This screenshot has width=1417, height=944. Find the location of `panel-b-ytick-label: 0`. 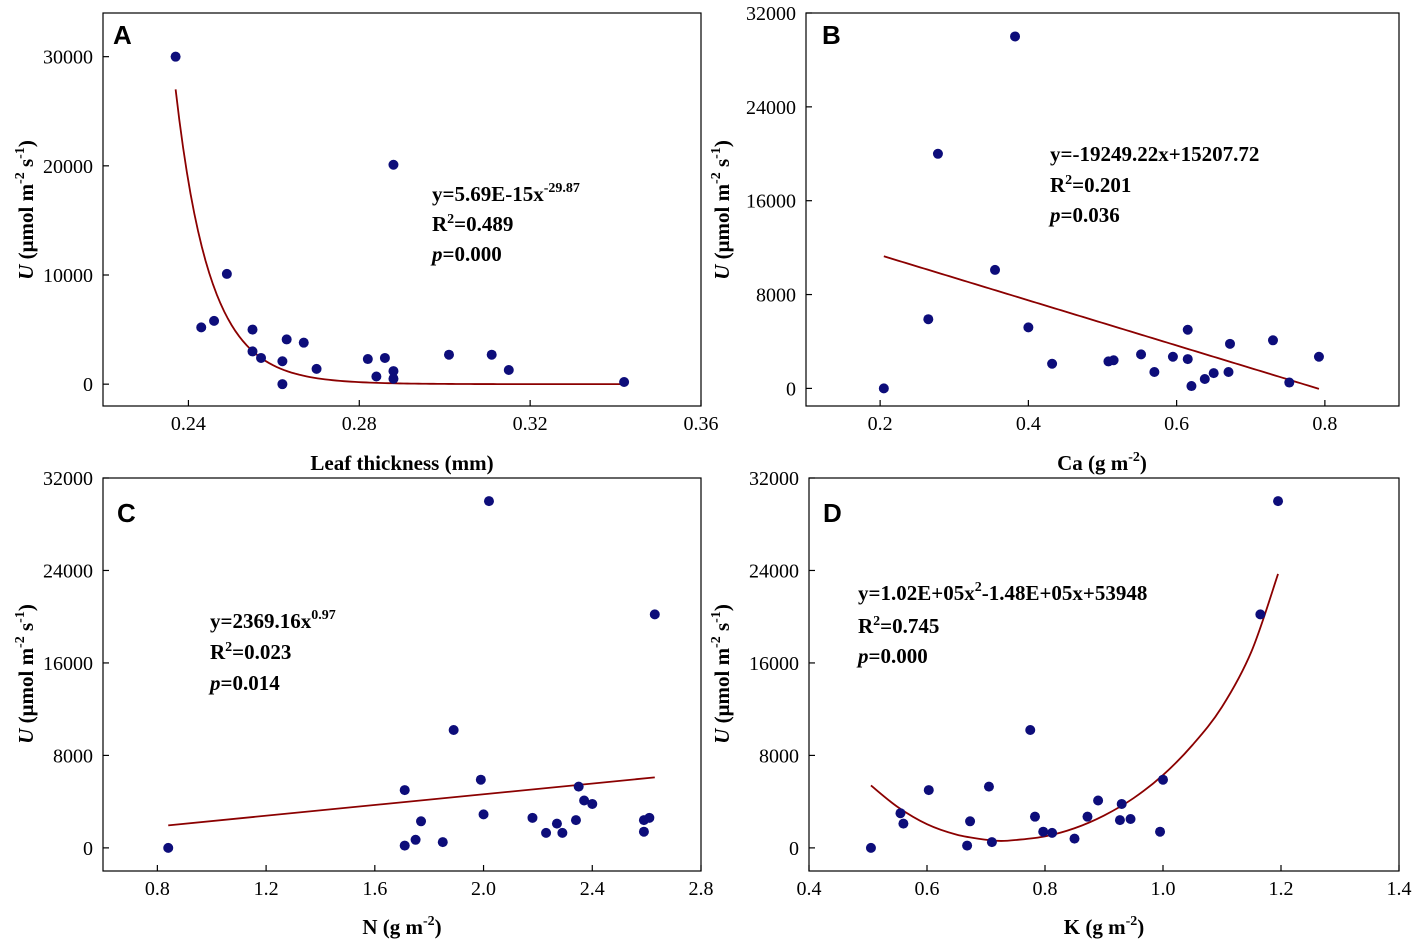

panel-b-ytick-label: 0 is located at coordinates (791, 389).